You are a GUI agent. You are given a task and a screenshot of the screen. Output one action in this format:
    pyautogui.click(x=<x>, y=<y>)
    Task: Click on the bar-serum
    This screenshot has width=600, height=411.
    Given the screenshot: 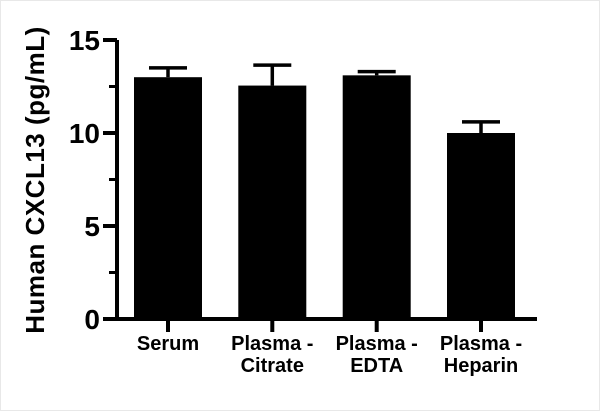 What is the action you would take?
    pyautogui.click(x=168, y=198)
    